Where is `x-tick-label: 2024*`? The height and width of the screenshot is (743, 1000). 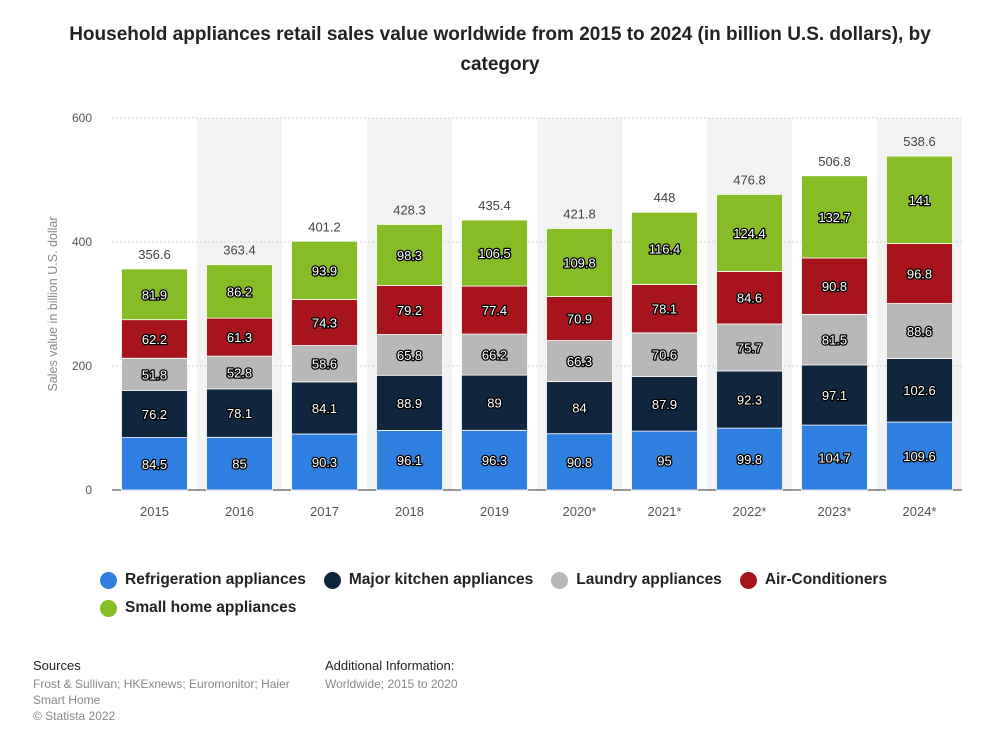 x-tick-label: 2024* is located at coordinates (920, 511).